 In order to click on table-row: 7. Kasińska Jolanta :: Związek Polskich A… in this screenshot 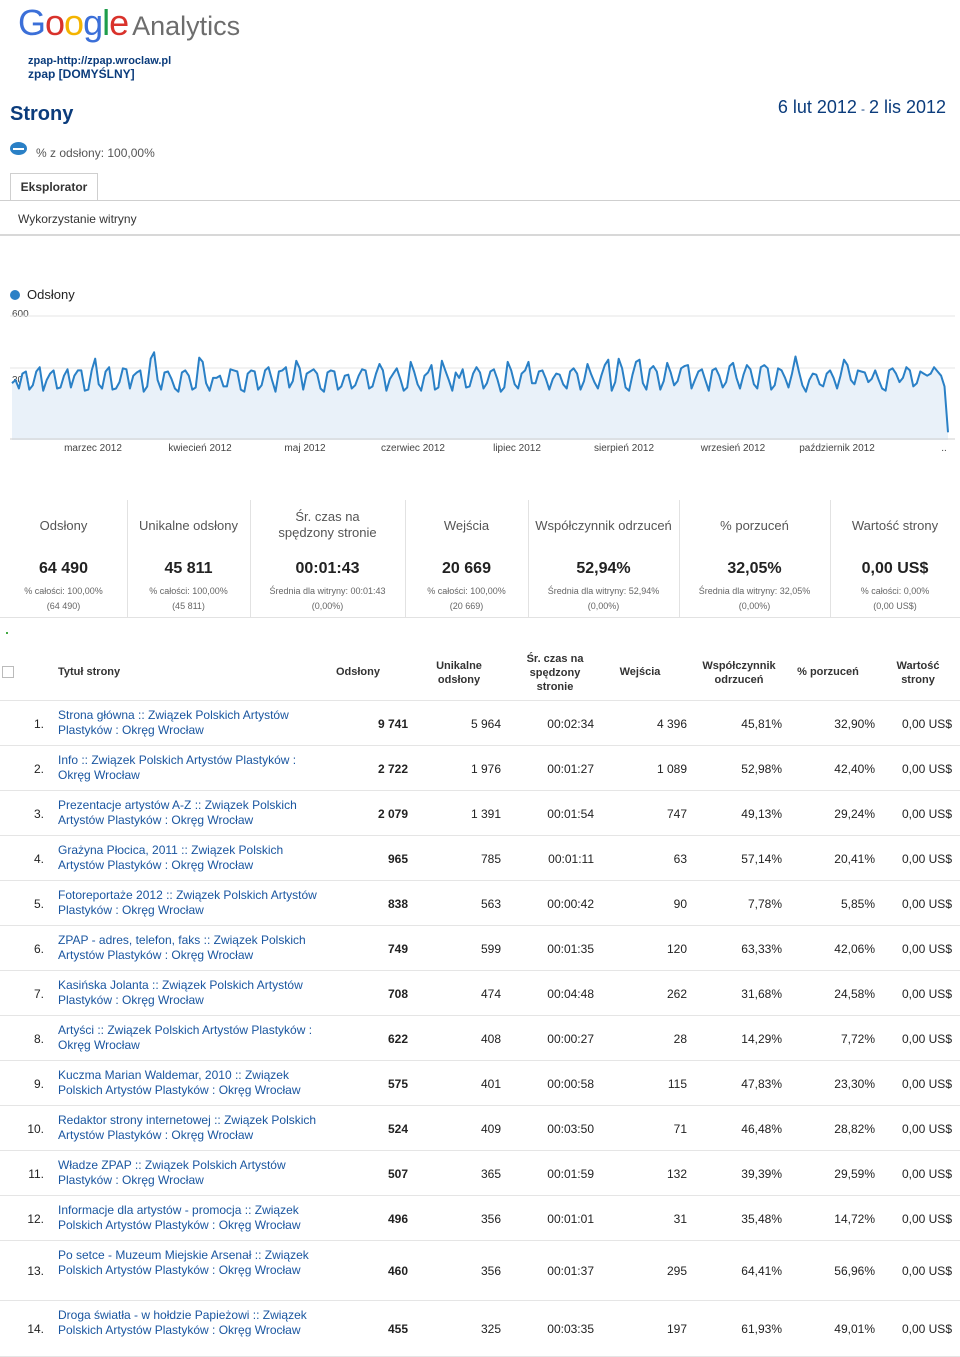, I will do `click(480, 993)`.